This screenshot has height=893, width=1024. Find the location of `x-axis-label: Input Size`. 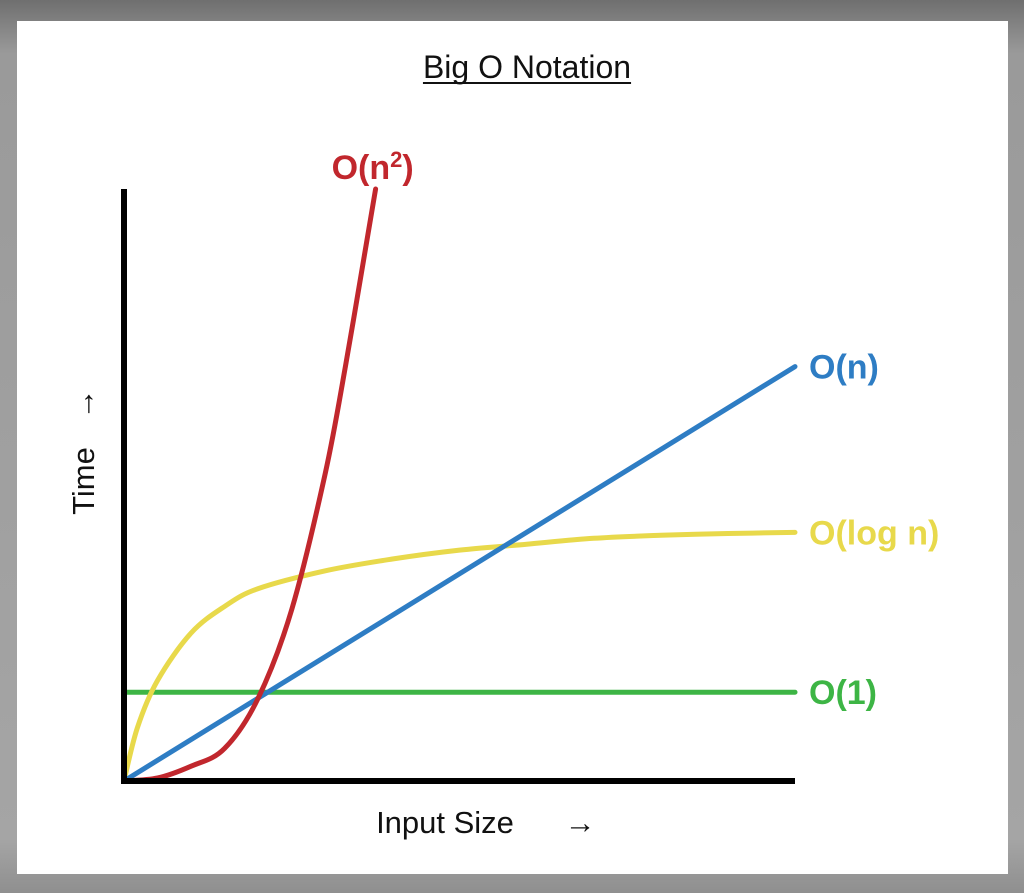

x-axis-label: Input Size is located at coordinates (445, 822).